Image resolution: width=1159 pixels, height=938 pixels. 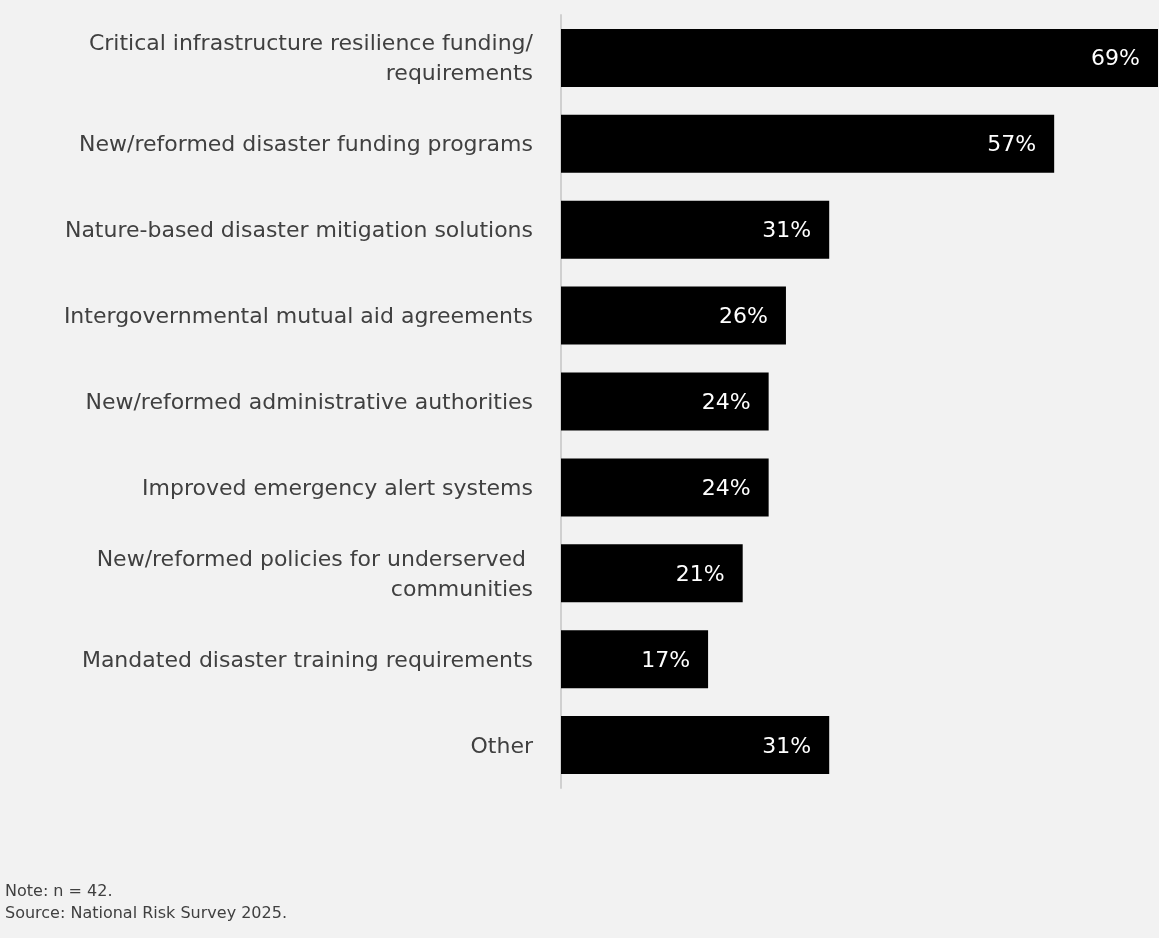 I want to click on y-tick-label: New/reformed disaster funding programs, so click(x=306, y=144).